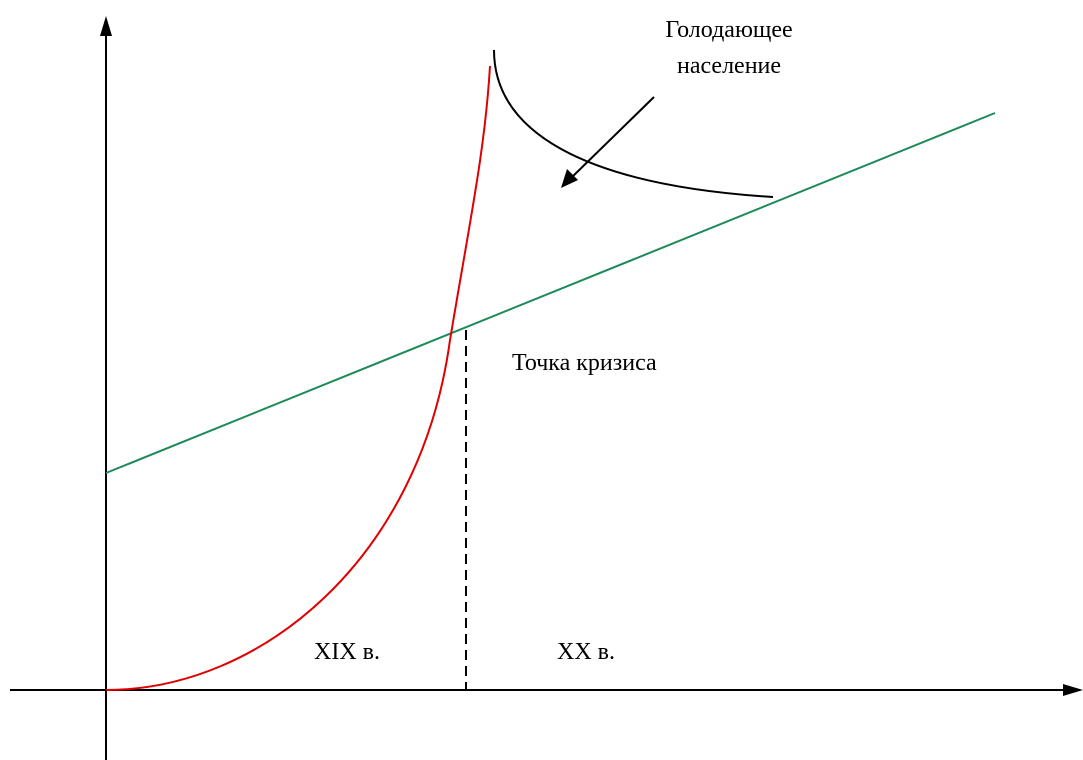  What do you see at coordinates (728, 30) in the screenshot?
I see `starving-label-line1: Голодающее` at bounding box center [728, 30].